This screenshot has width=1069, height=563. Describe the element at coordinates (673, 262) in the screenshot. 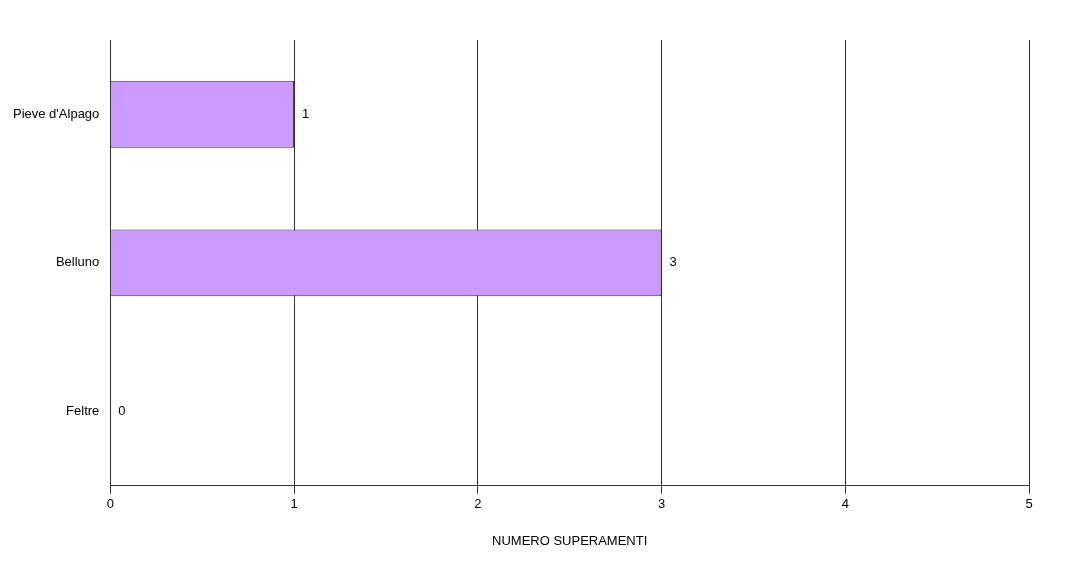

I see `data-label: 3` at that location.